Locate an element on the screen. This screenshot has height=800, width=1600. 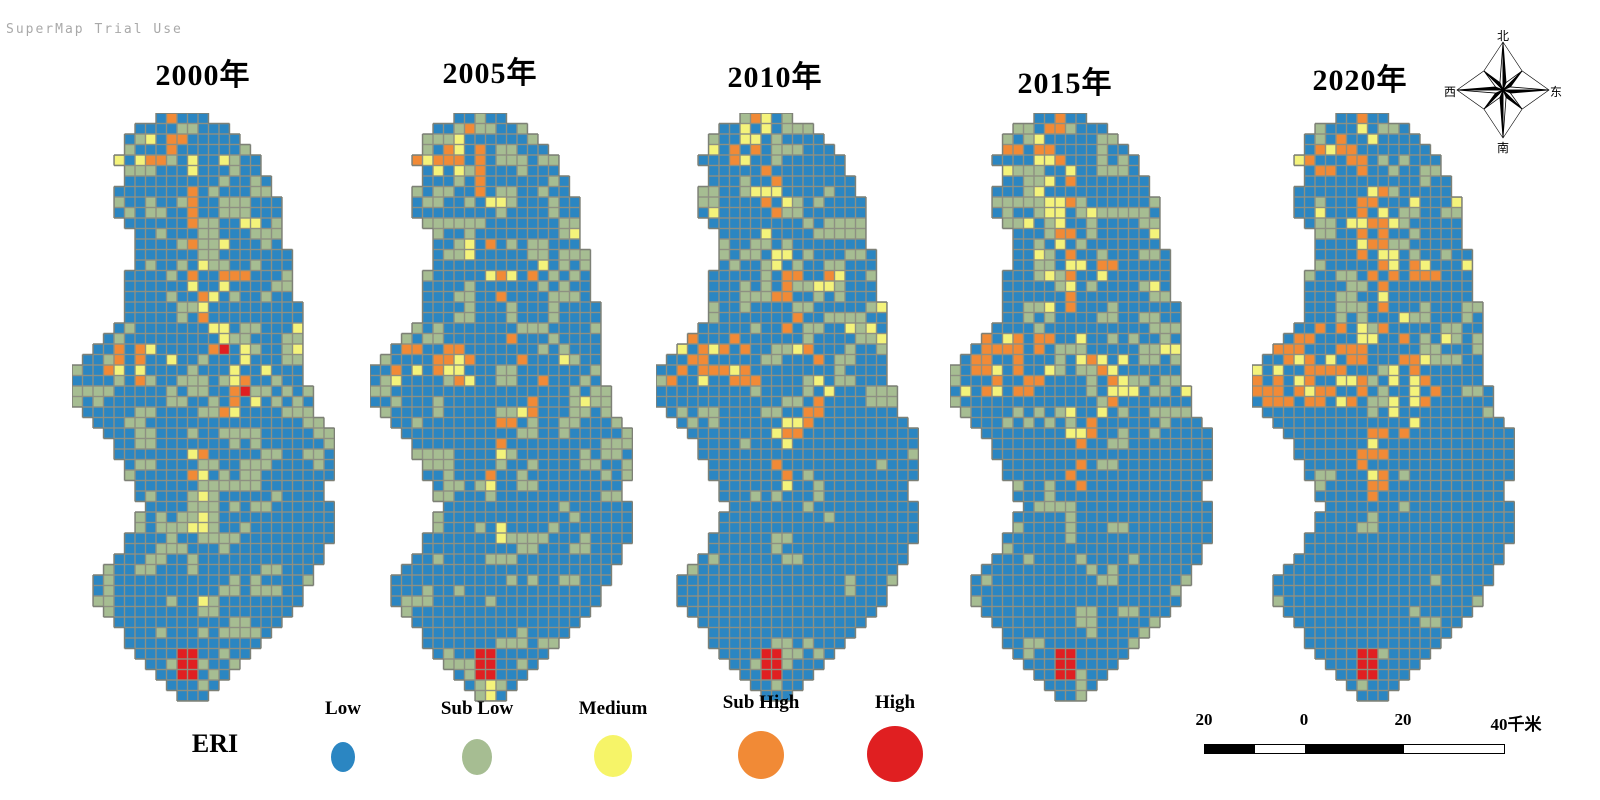
grid-map-2000 is located at coordinates (203, 407).